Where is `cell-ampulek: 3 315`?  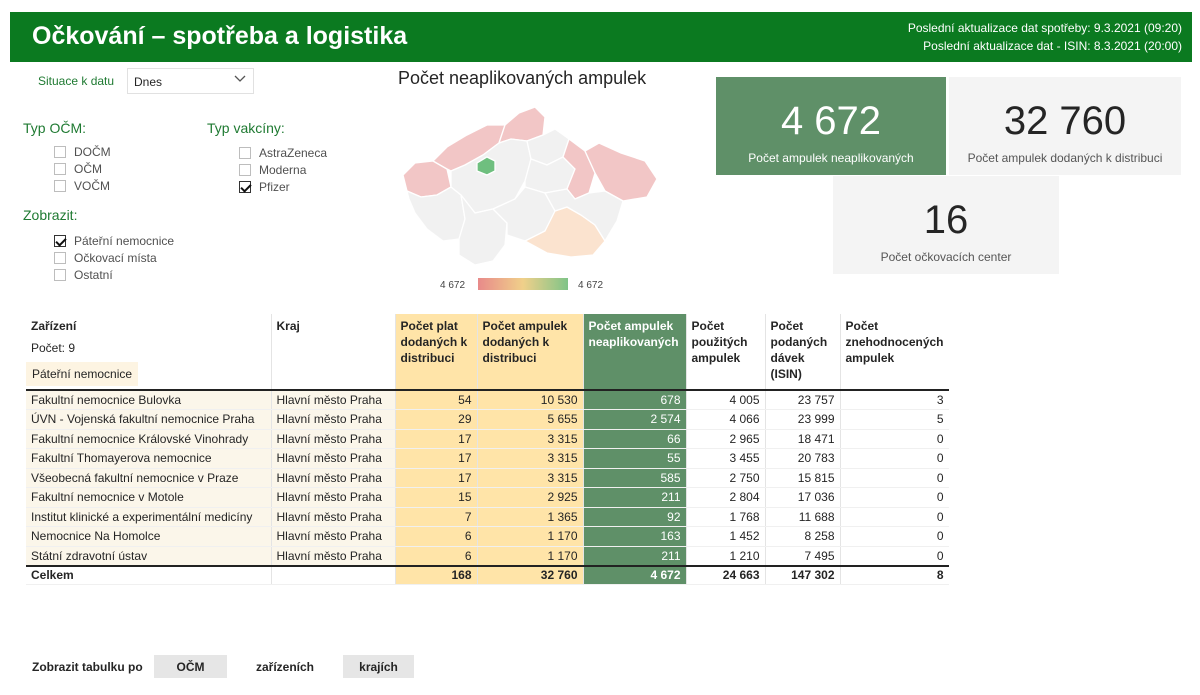
cell-ampulek: 3 315 is located at coordinates (530, 439).